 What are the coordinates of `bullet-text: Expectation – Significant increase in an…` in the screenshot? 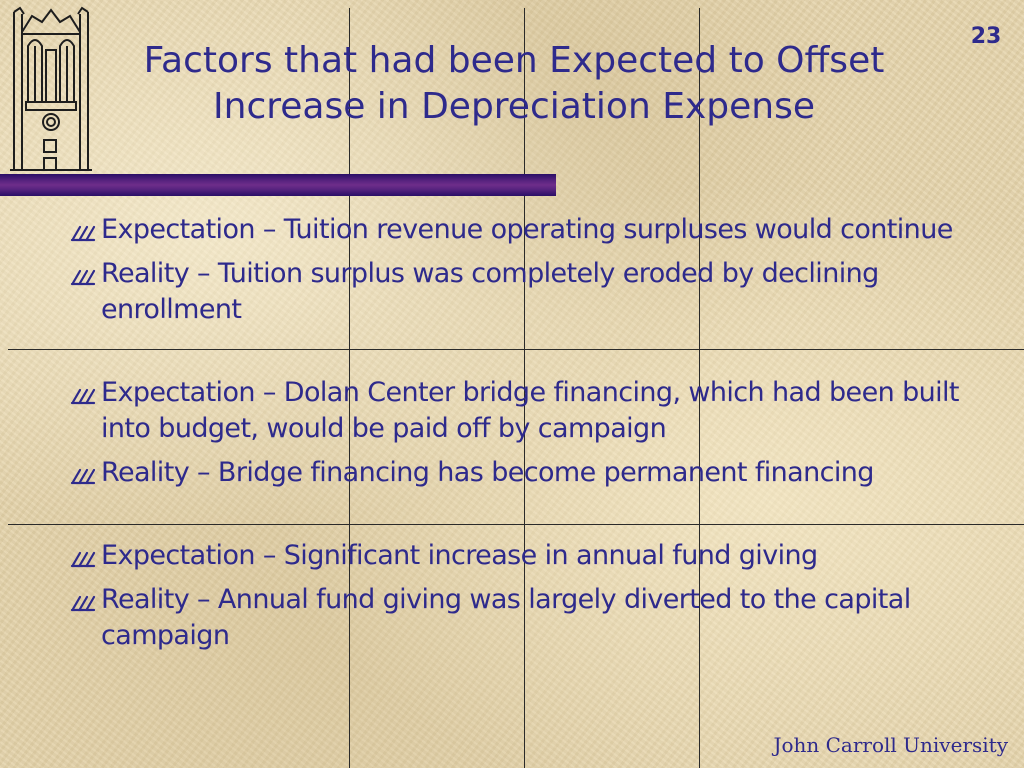 It's located at (459, 555).